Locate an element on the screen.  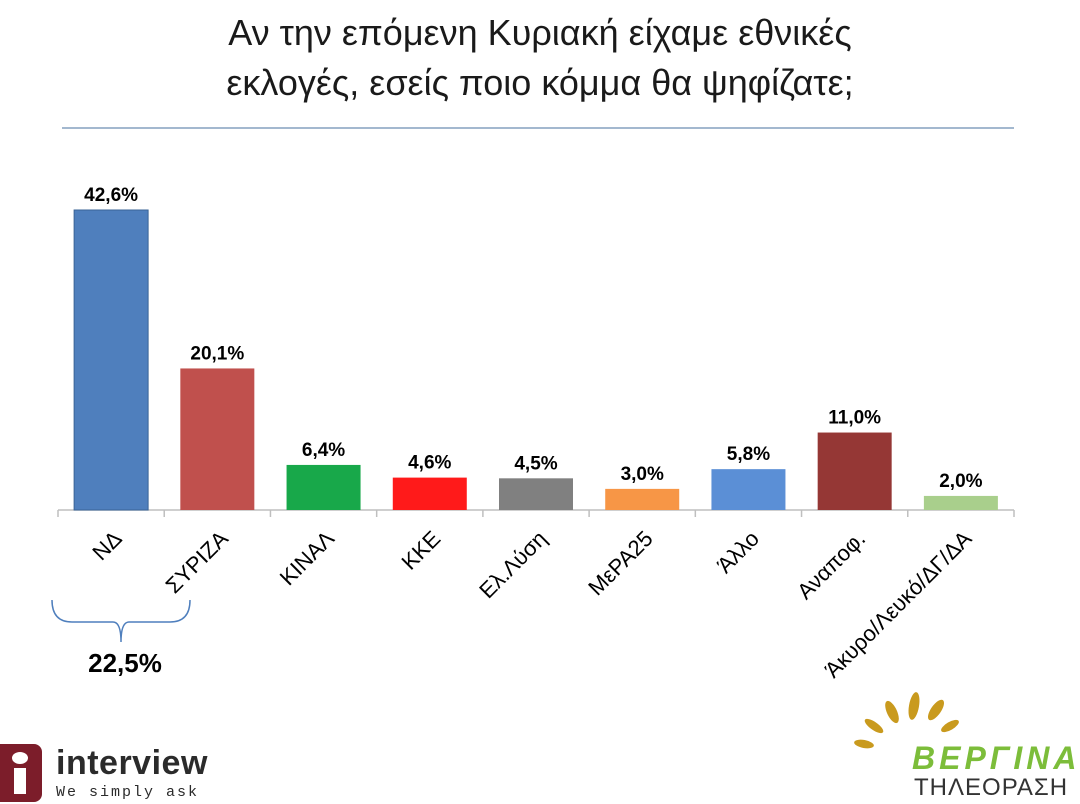
vergina-logo-name: ΒΕΡΓΙΝΑ is located at coordinates (996, 758).